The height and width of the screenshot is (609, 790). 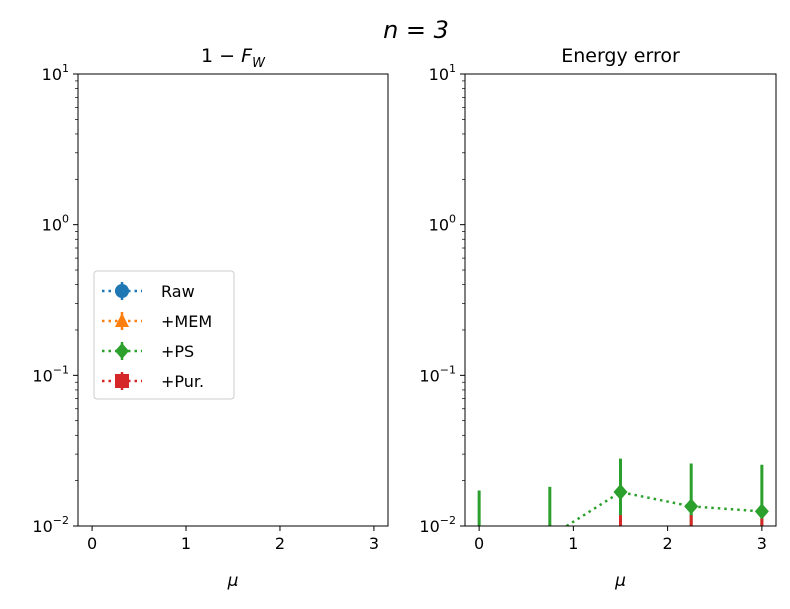 What do you see at coordinates (233, 58) in the screenshot?
I see `axes-title: 1 − FW` at bounding box center [233, 58].